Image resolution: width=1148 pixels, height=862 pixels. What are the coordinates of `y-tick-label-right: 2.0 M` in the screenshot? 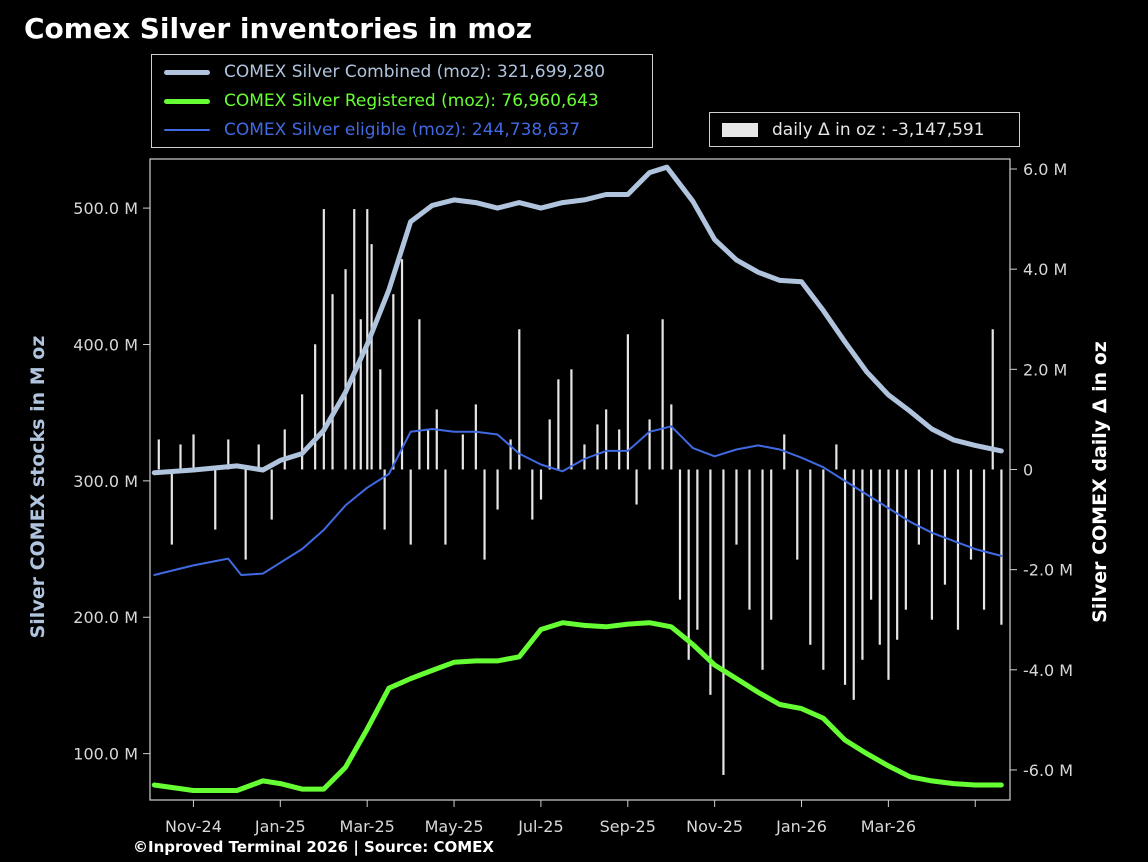 It's located at (1045, 369).